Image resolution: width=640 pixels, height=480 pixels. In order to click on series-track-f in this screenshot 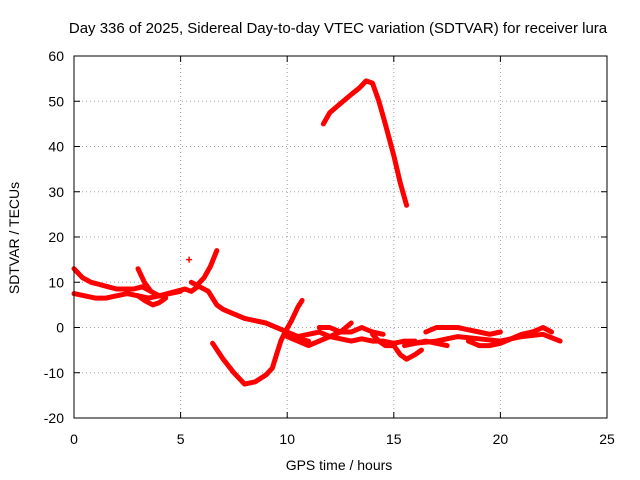, I will do `click(207, 267)`.